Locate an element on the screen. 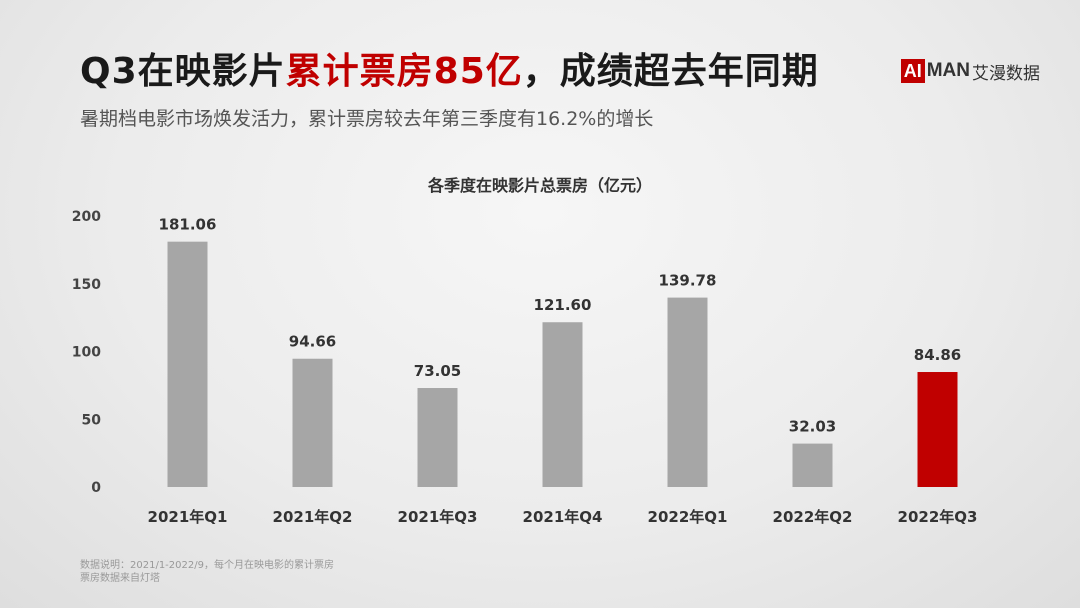 Image resolution: width=1080 pixels, height=608 pixels. data-label: 94.66 is located at coordinates (312, 342).